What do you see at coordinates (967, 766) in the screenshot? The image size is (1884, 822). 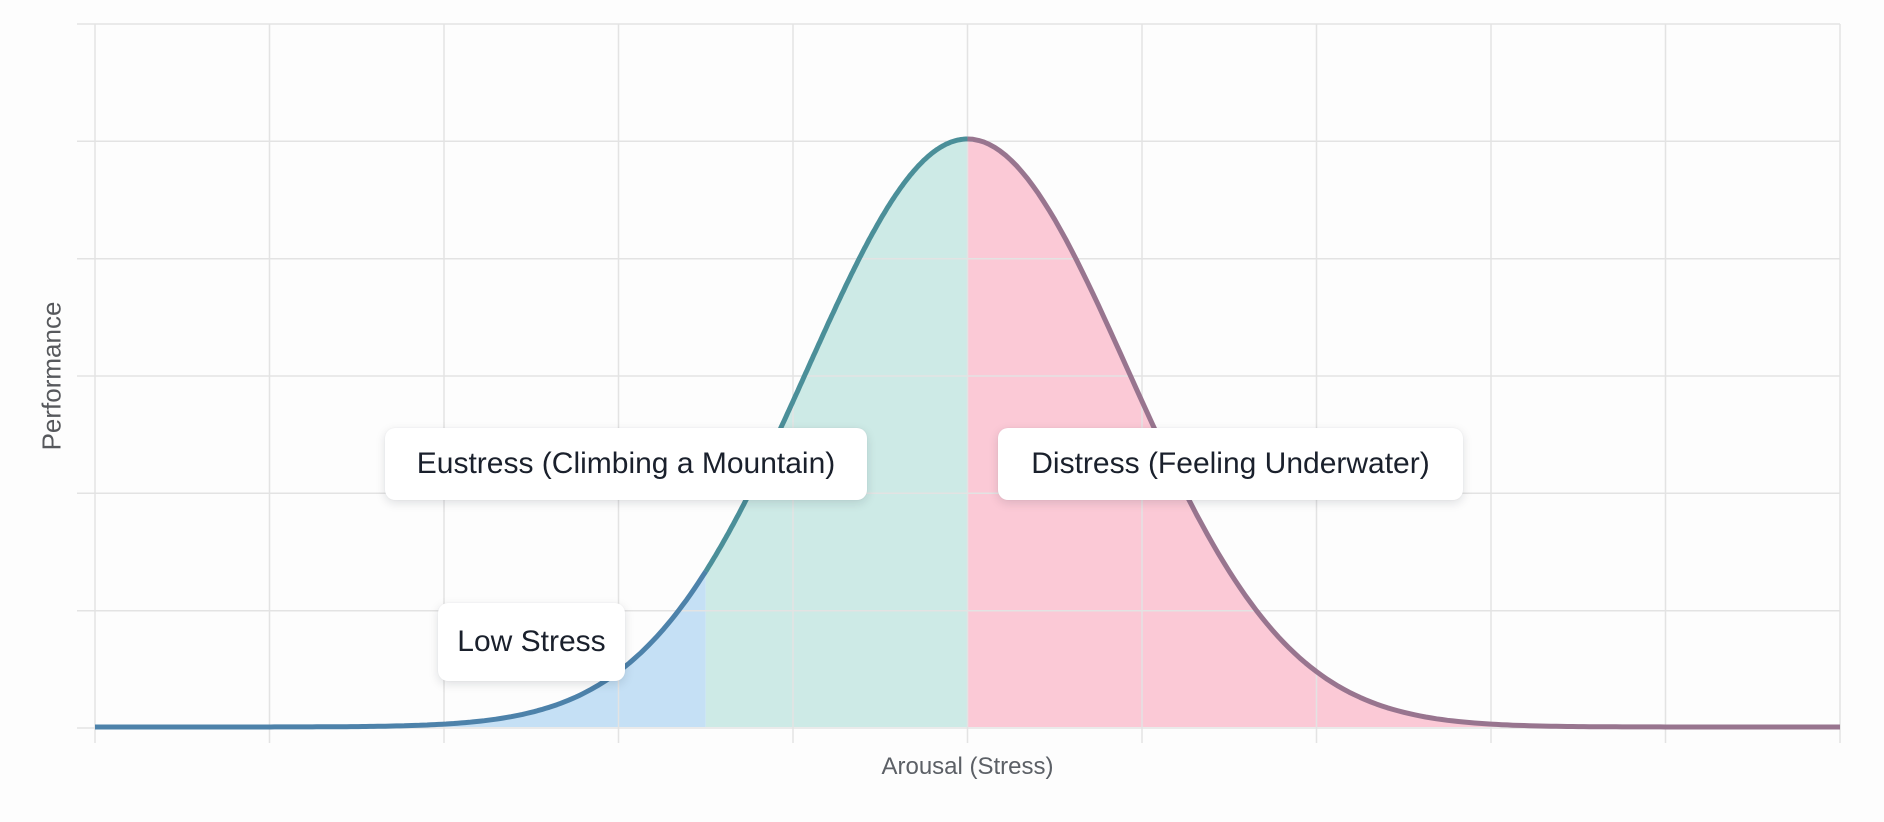 I see `x-axis-label: Arousal (Stress)` at bounding box center [967, 766].